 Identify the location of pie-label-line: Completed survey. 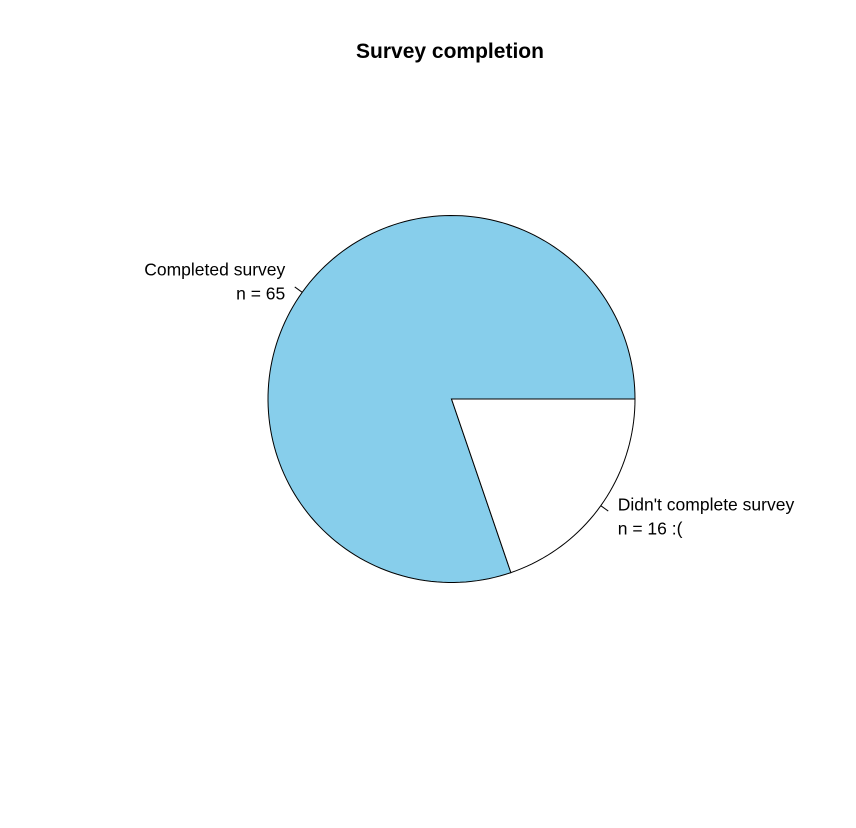
(214, 270).